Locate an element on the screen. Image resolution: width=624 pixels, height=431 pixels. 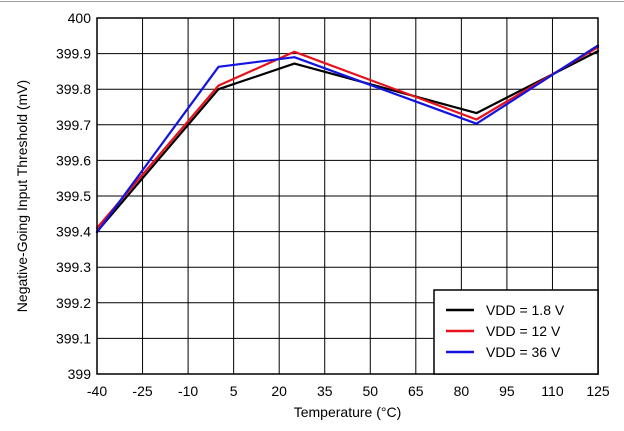
x-tick-label: -25 is located at coordinates (142, 391).